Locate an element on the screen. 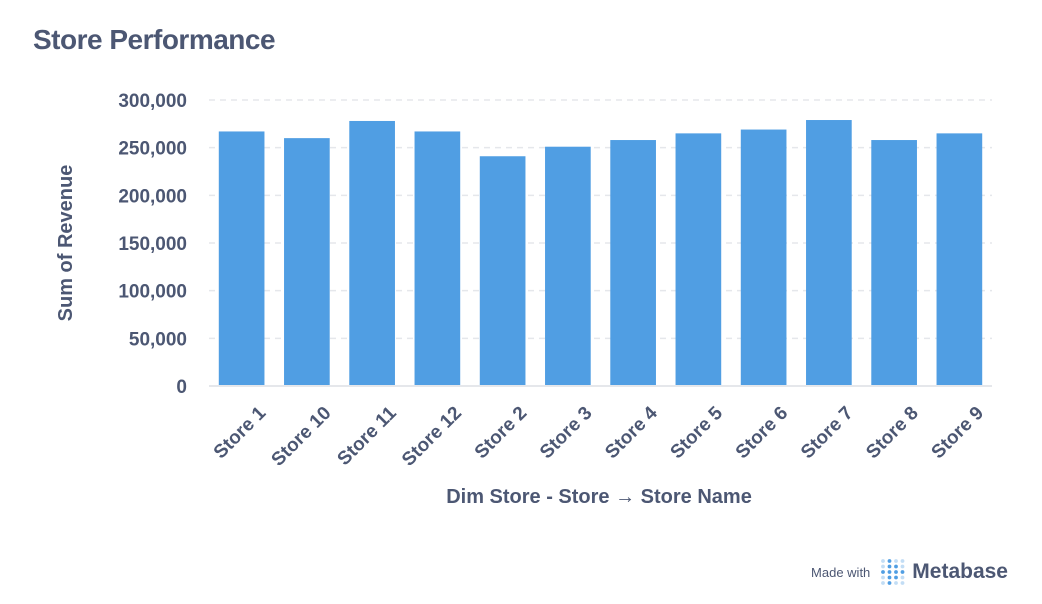 This screenshot has height=604, width=1042. x-tick-label: Store 3 is located at coordinates (566, 433).